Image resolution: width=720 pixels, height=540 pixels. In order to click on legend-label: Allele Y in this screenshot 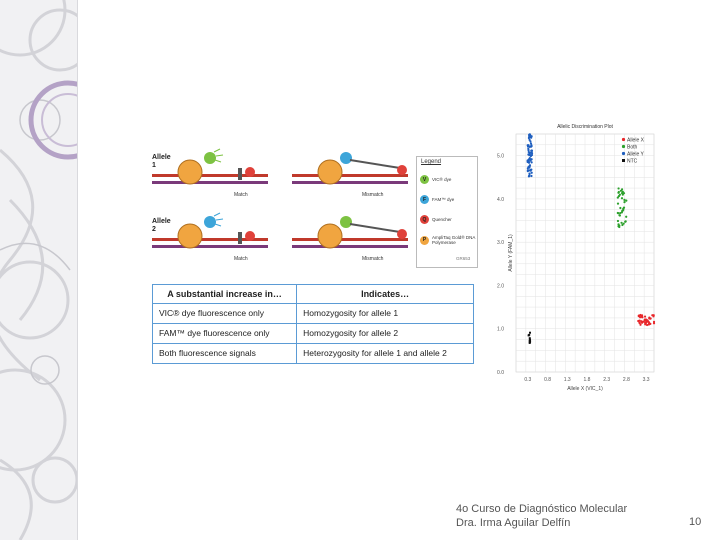, I will do `click(636, 155)`.